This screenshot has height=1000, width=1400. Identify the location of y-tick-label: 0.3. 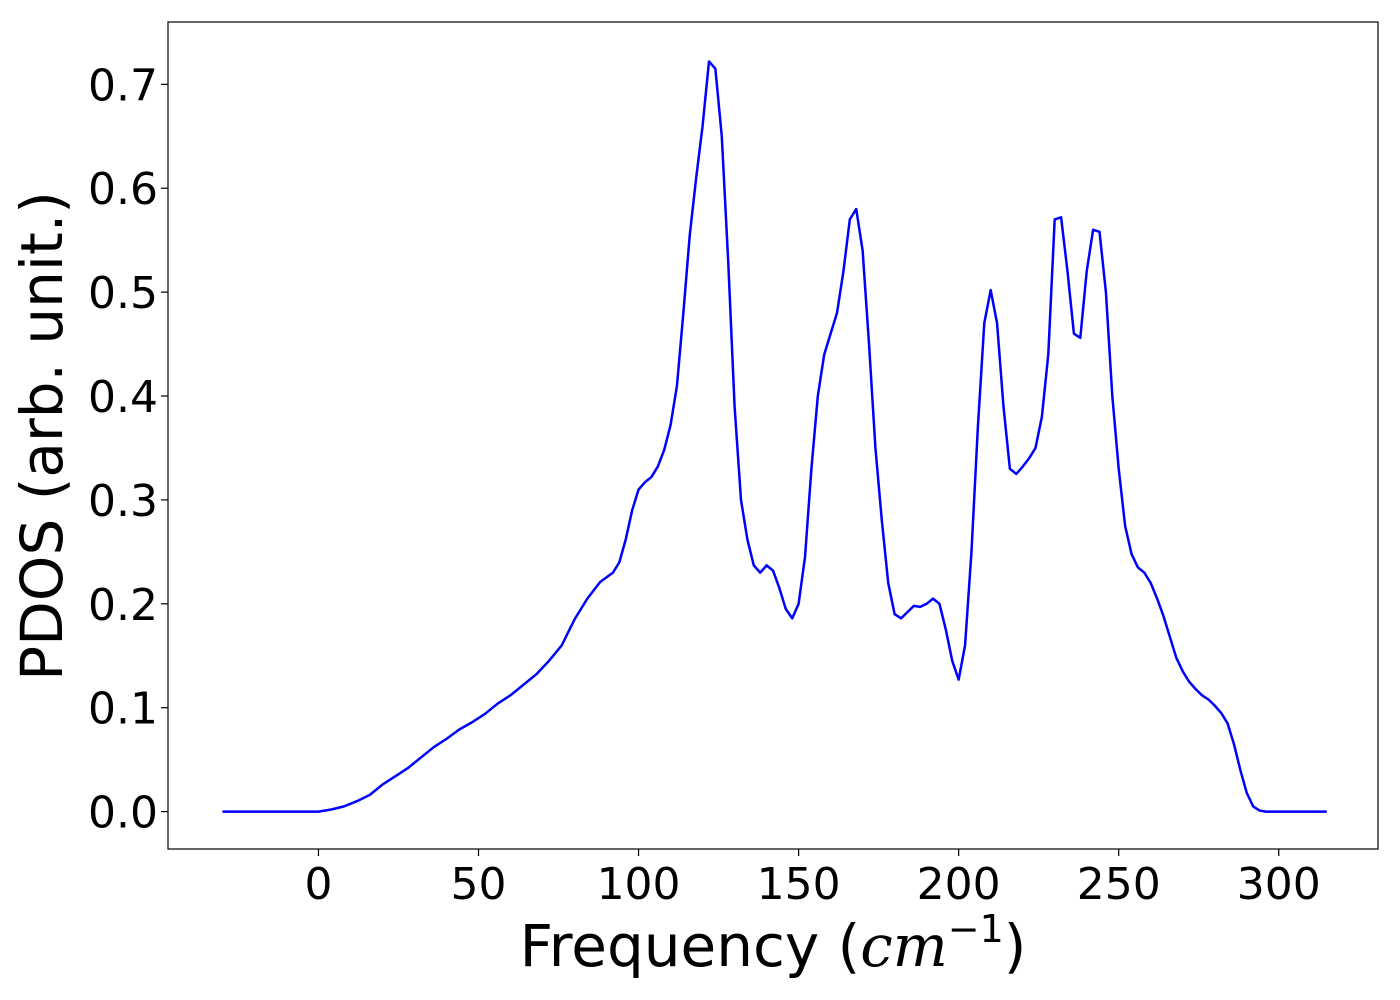
(123, 501).